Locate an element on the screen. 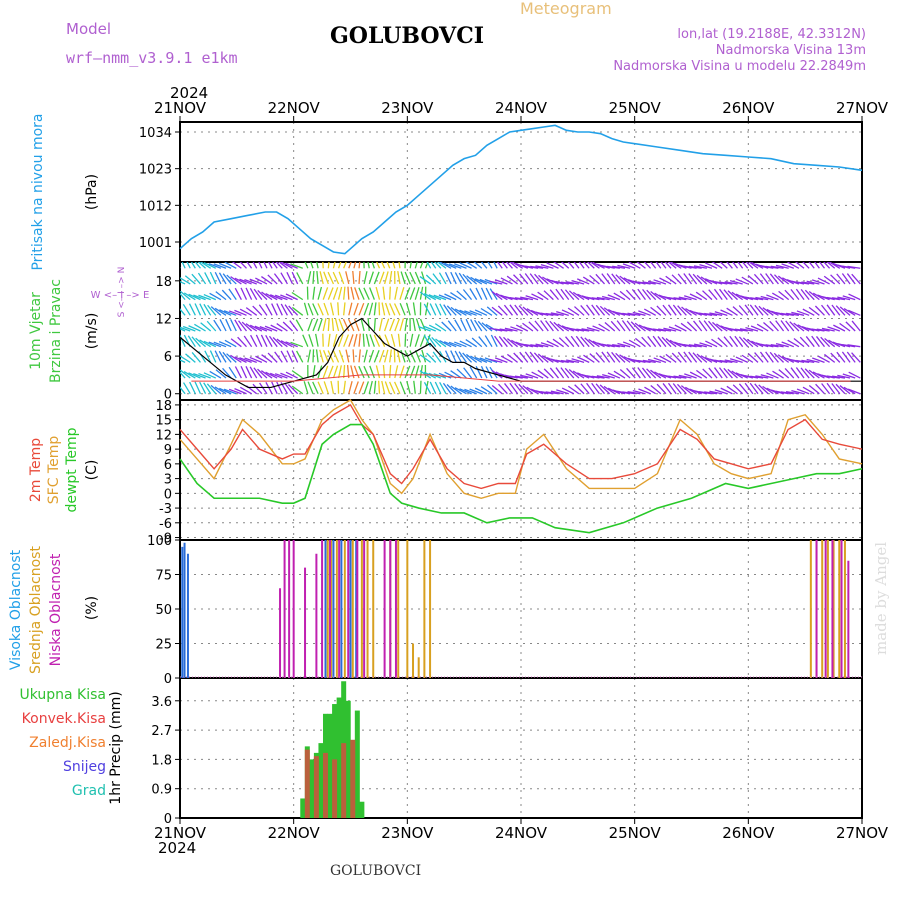 Image resolution: width=900 pixels, height=905 pixels. temp-ylabel-2: dewpt Temp is located at coordinates (72, 469).